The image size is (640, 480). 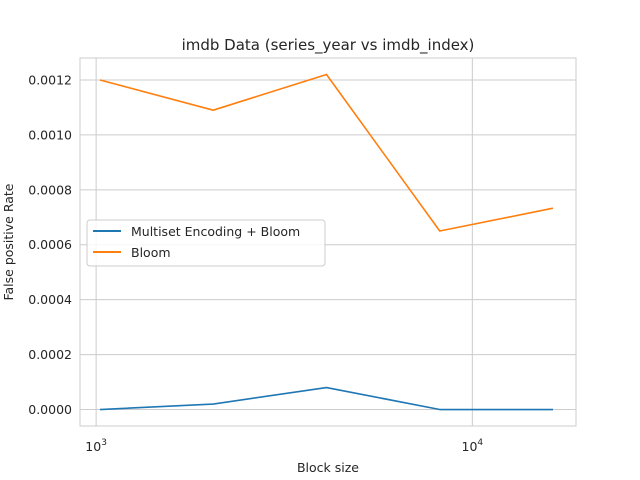 I want to click on chart-title: imdb Data (series_year vs imdb_index), so click(x=328, y=45).